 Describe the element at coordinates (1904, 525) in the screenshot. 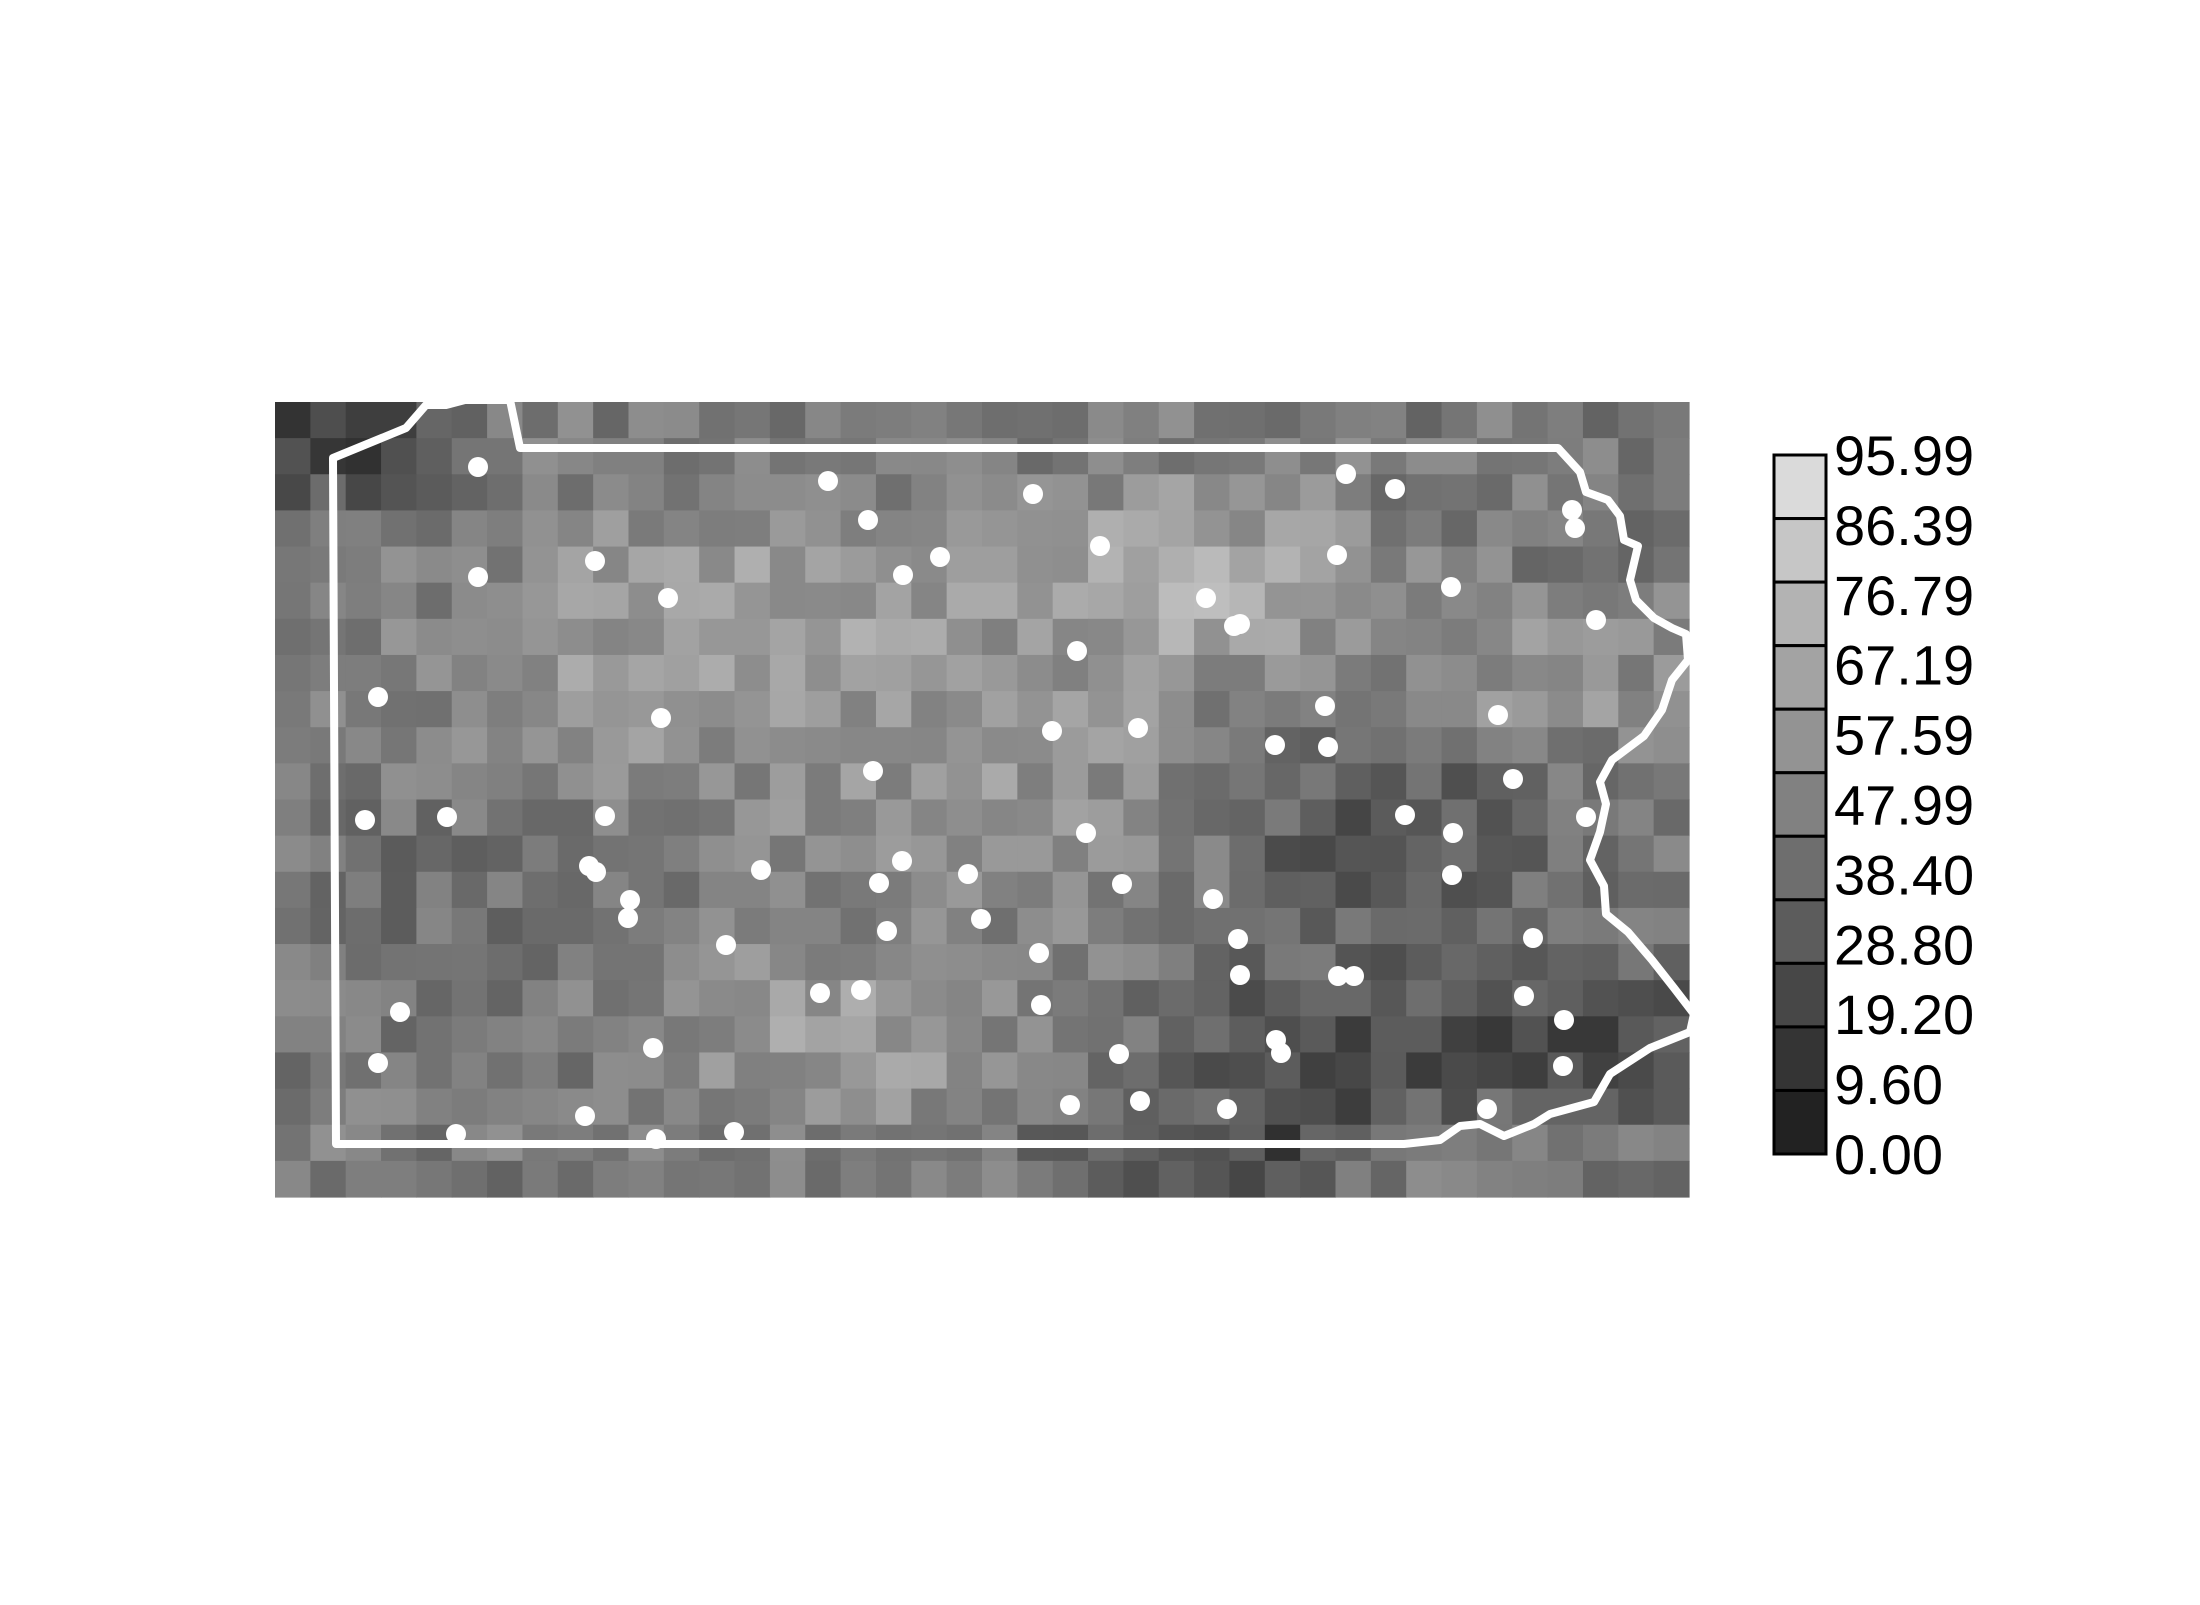

I see `legend-tick-label: 86.39` at that location.